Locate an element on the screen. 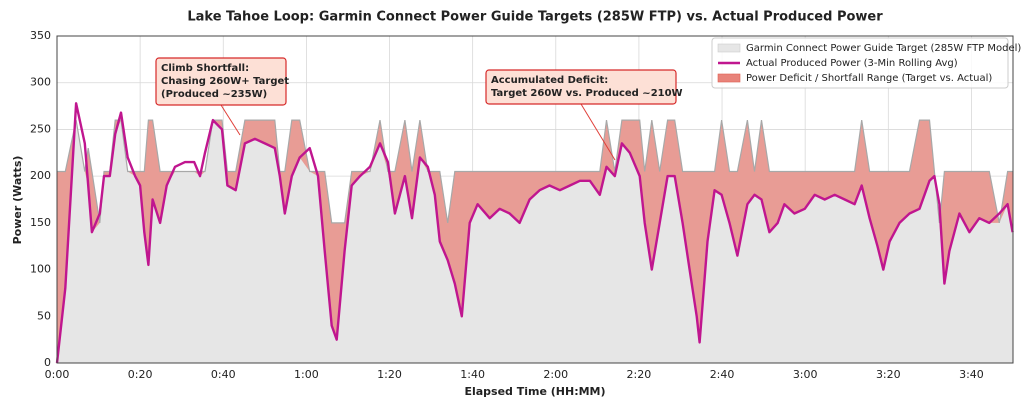 The width and height of the screenshot is (1024, 410). x-tick-label: 1:00 is located at coordinates (306, 374).